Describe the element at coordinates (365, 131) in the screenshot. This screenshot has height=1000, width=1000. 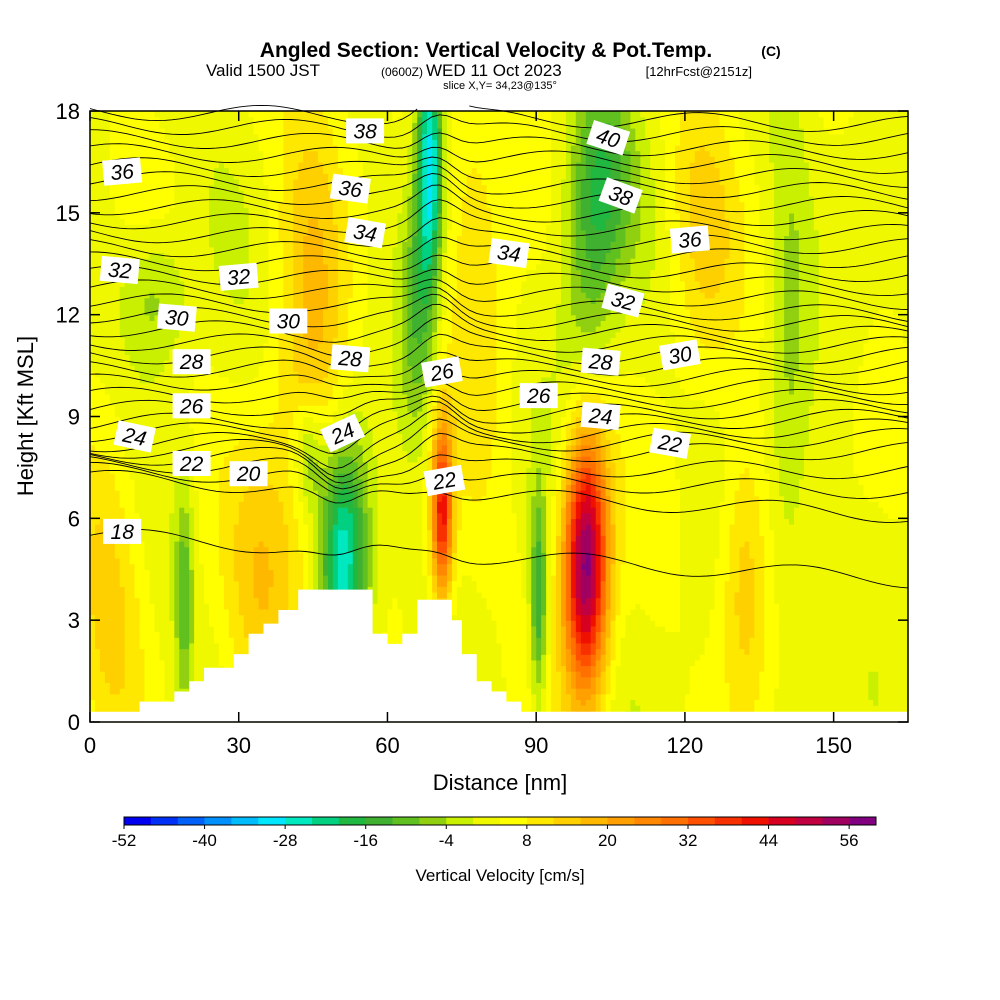
I see `contour-label: 38` at that location.